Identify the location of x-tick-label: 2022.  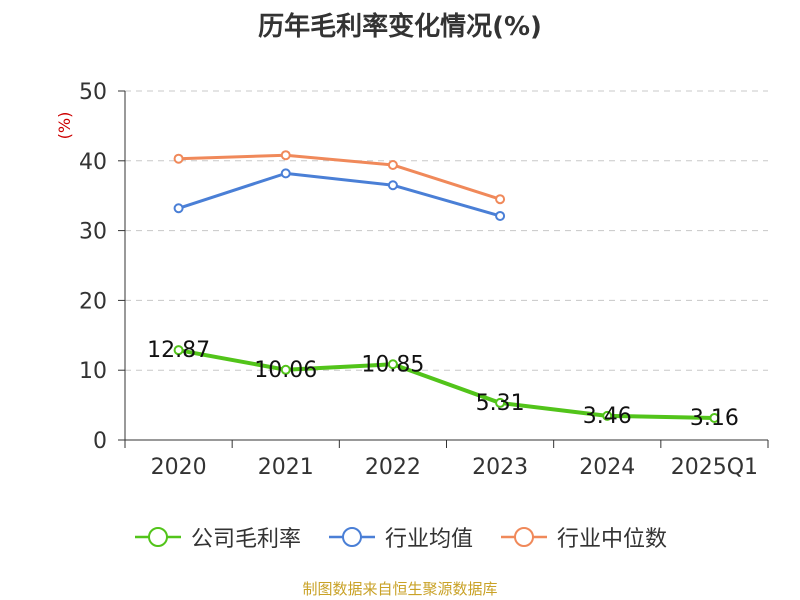
(393, 467).